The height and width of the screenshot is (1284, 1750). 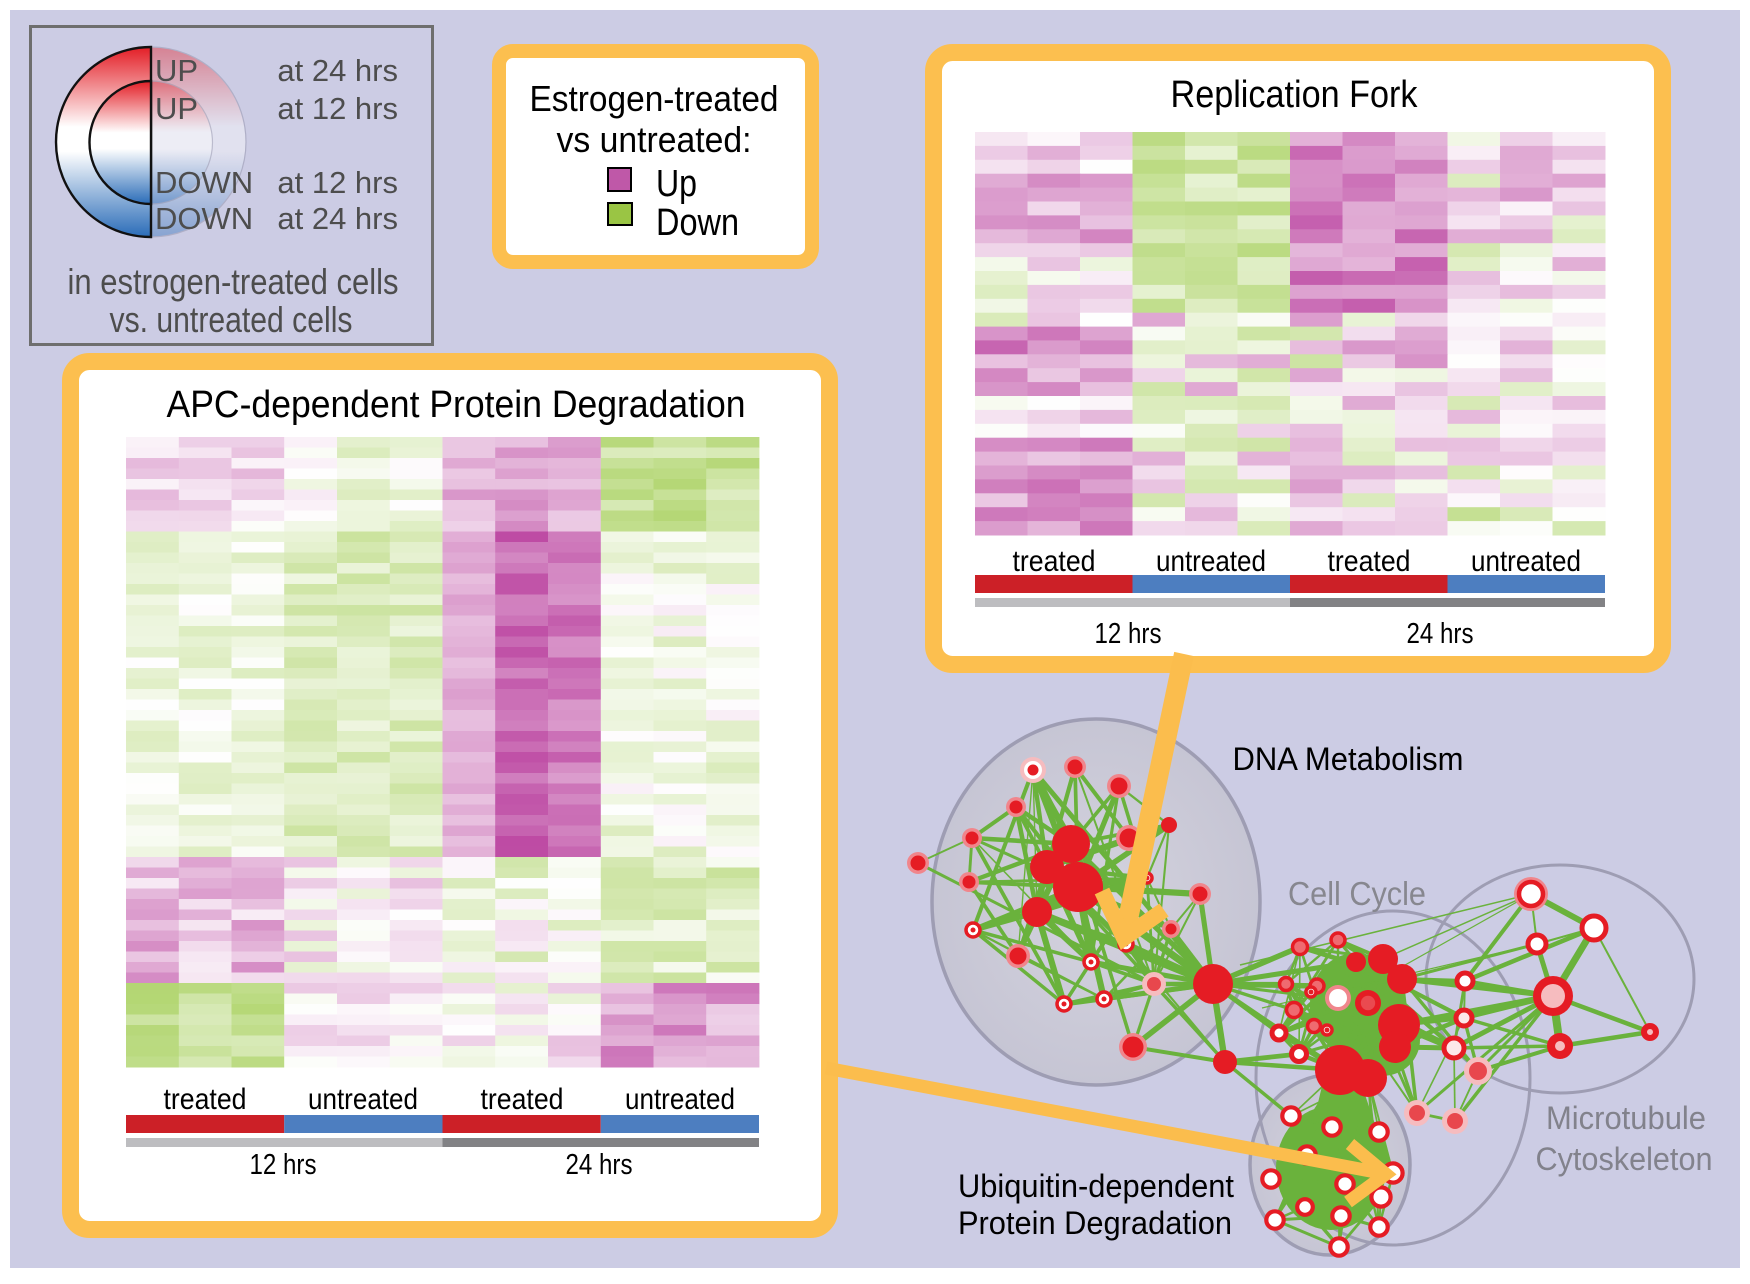 I want to click on svg-text: Down, so click(x=697, y=223).